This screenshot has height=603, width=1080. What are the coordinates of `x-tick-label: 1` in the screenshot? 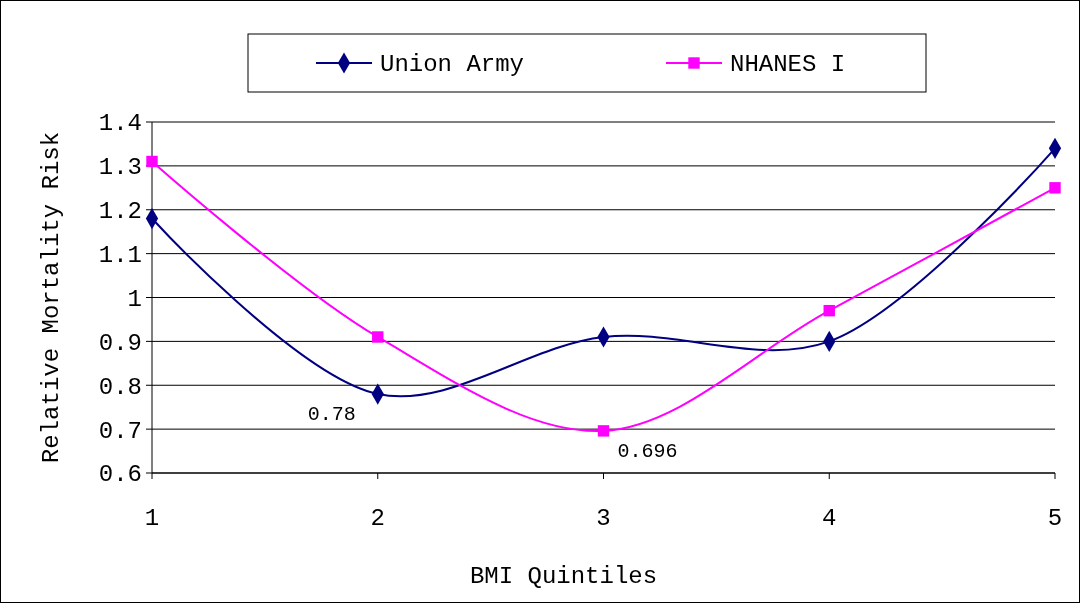 It's located at (152, 518).